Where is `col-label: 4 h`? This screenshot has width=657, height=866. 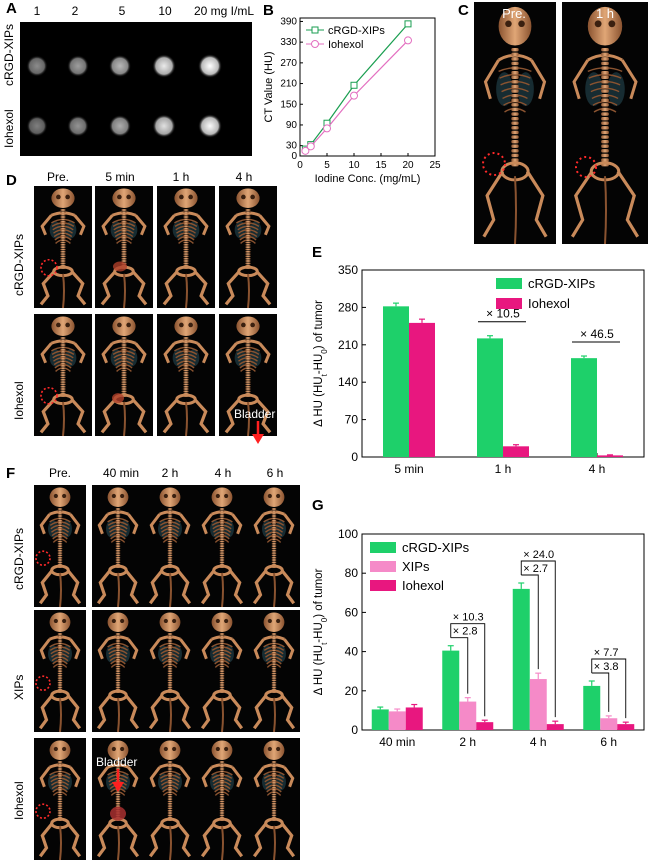 col-label: 4 h is located at coordinates (244, 177).